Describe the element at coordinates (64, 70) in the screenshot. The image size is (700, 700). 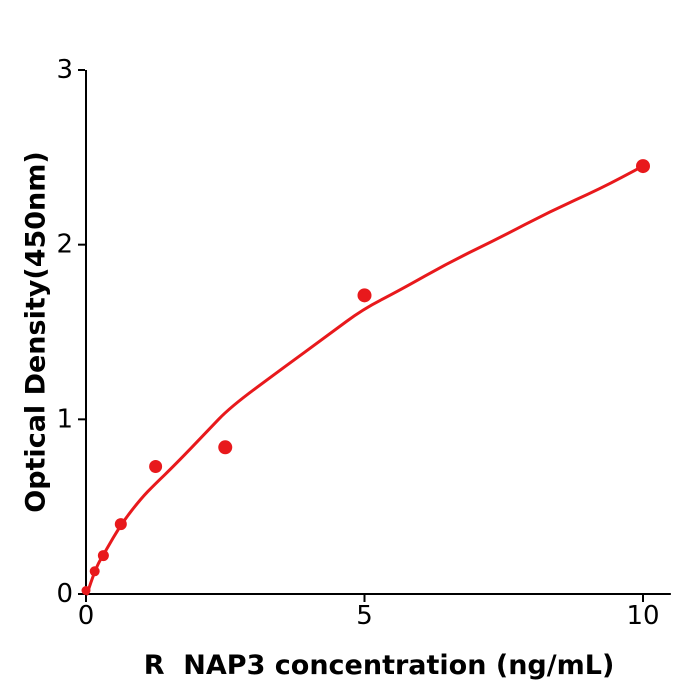
I see `y-tick-label: 3` at that location.